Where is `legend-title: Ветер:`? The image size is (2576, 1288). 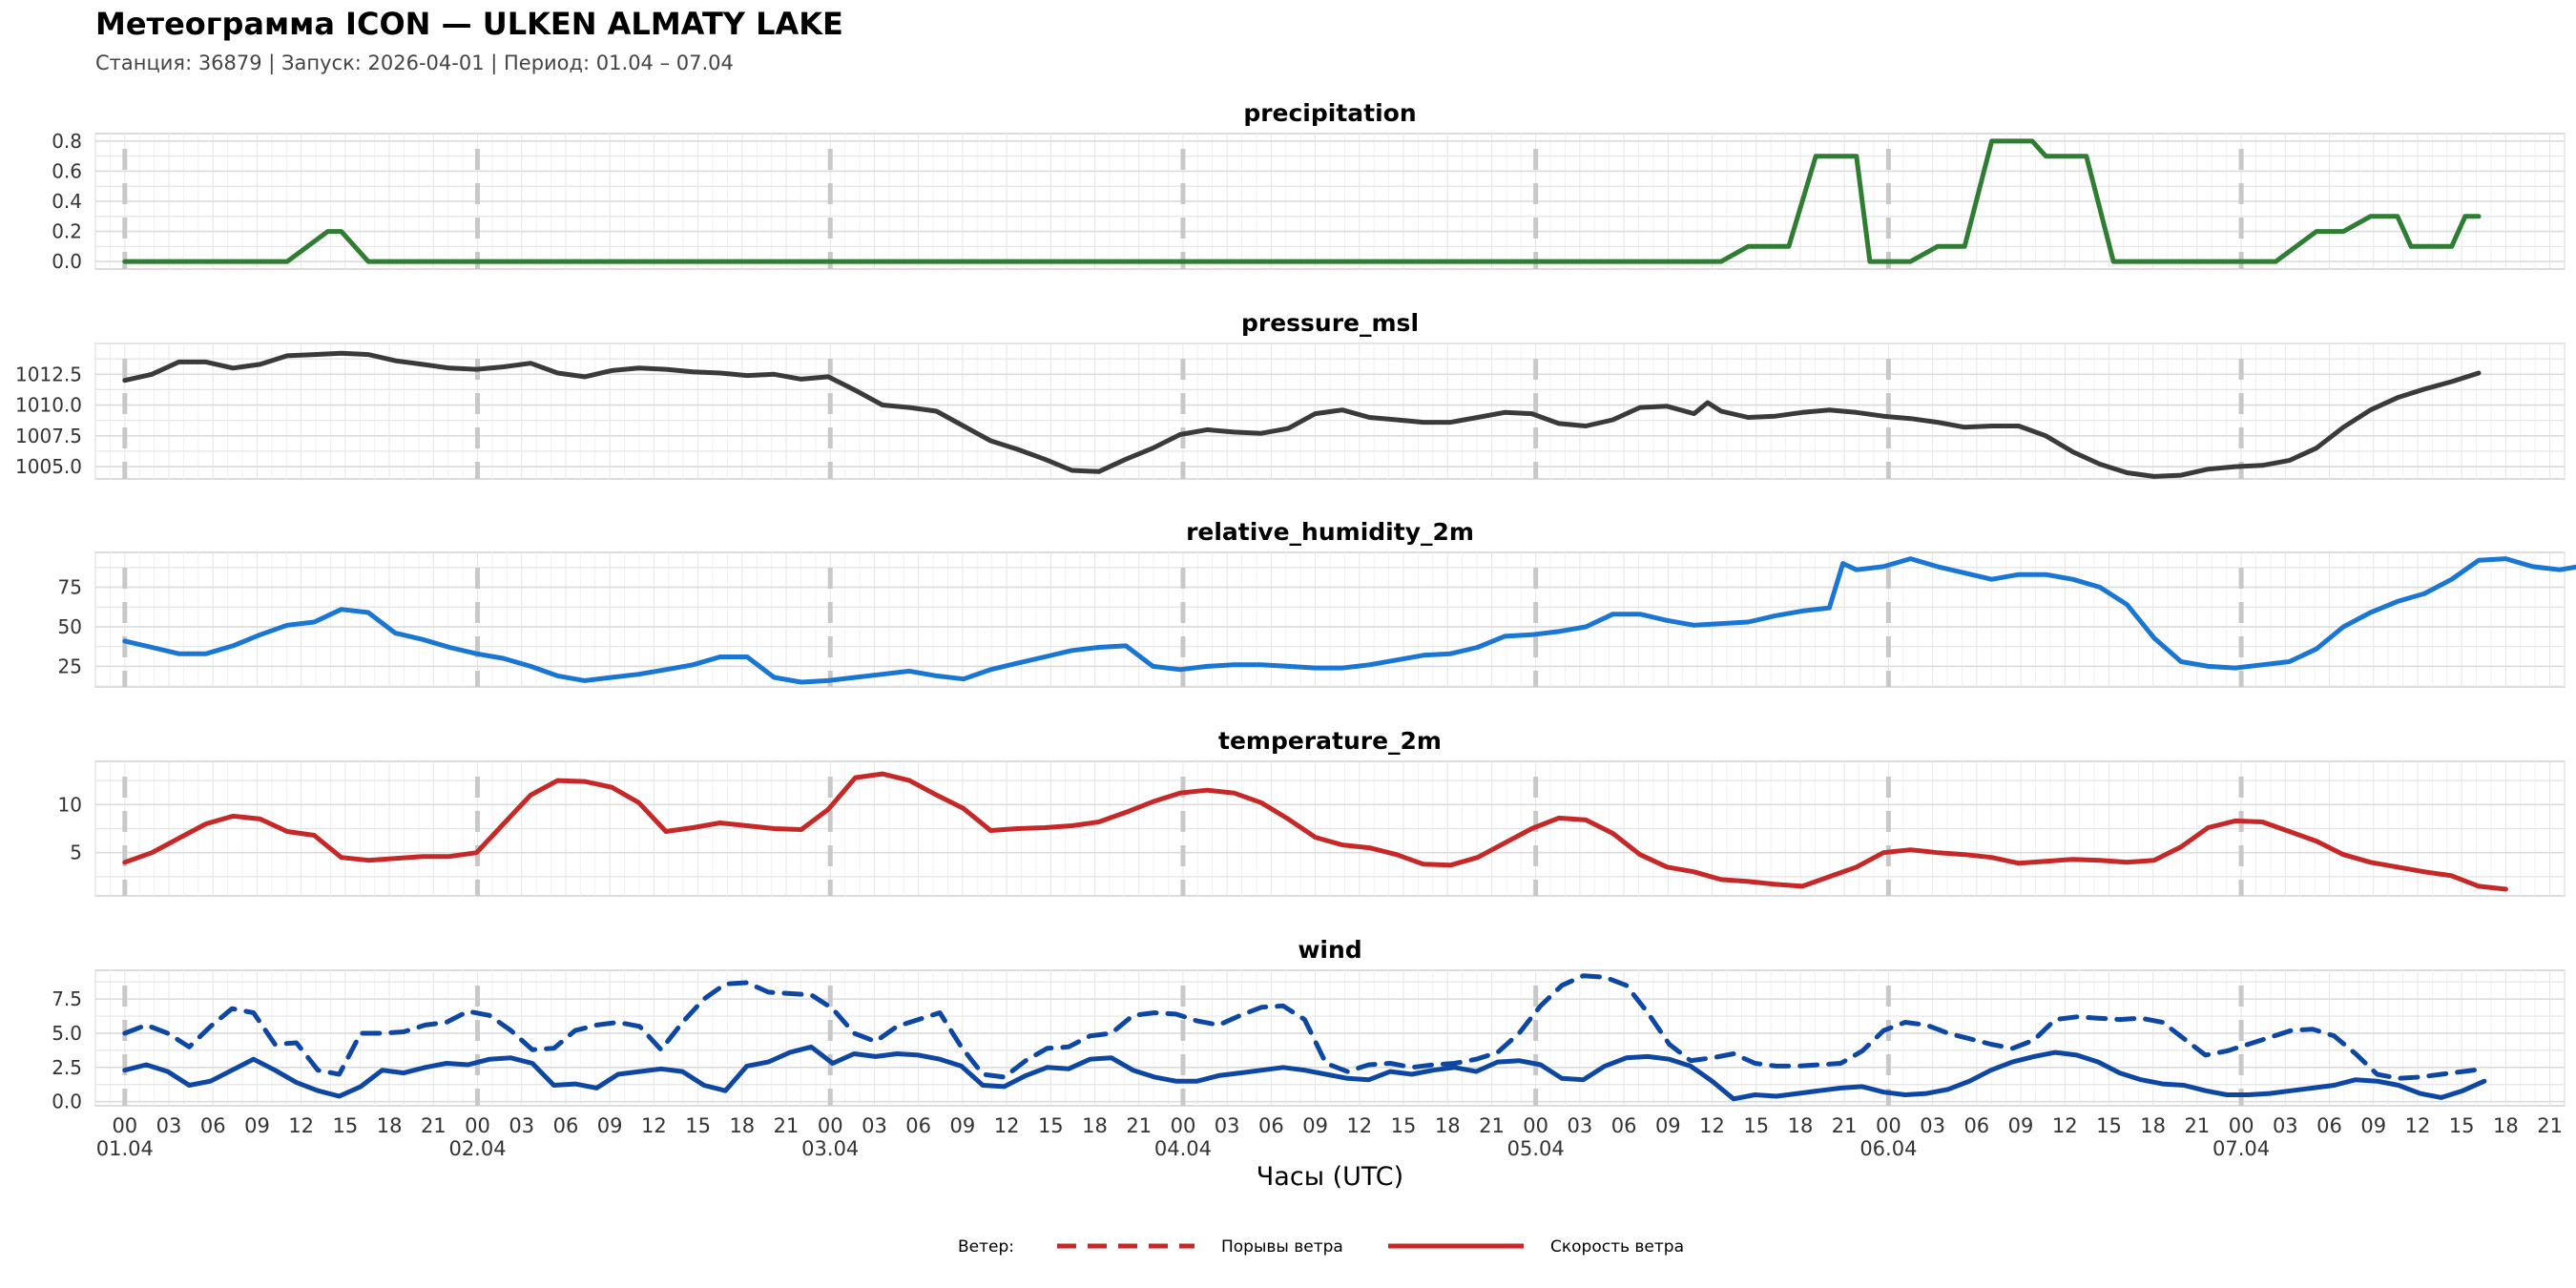 legend-title: Ветер: is located at coordinates (986, 1247).